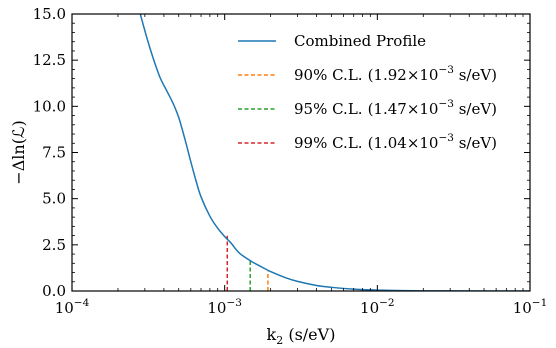 Image resolution: width=556 pixels, height=348 pixels. I want to click on x-tick-label-exponent: −1, so click(539, 303).